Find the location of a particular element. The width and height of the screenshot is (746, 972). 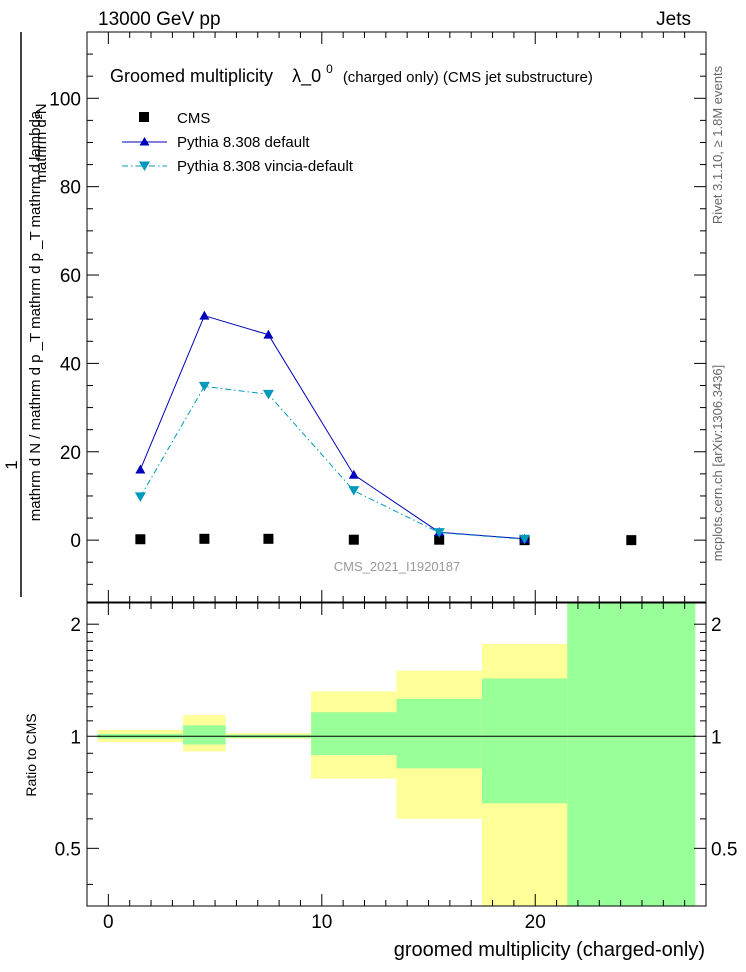

main-y-tick-label: 80 is located at coordinates (70, 188).